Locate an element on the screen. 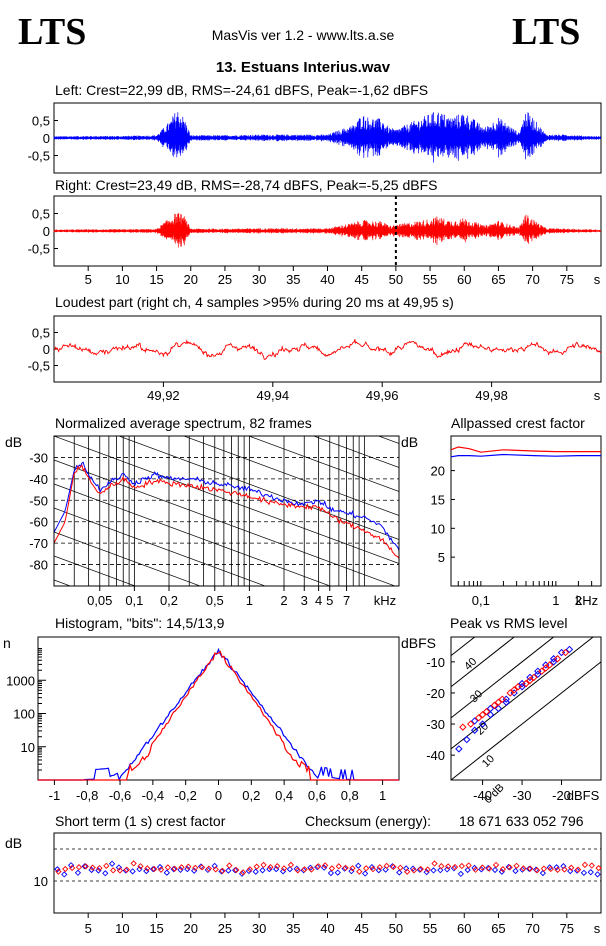  right-waveform-xtick-label: 25 is located at coordinates (225, 279).